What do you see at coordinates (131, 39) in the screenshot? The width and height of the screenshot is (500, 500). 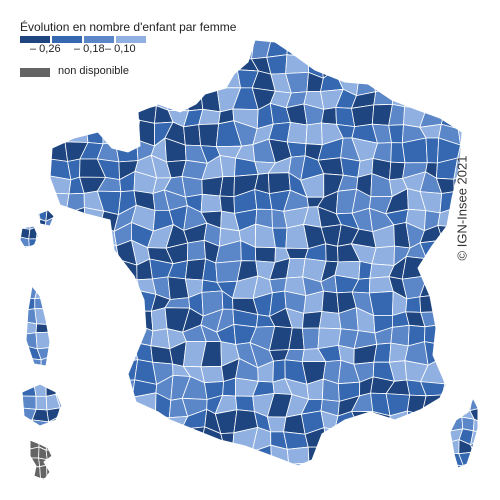 I see `legend-swatch-light` at bounding box center [131, 39].